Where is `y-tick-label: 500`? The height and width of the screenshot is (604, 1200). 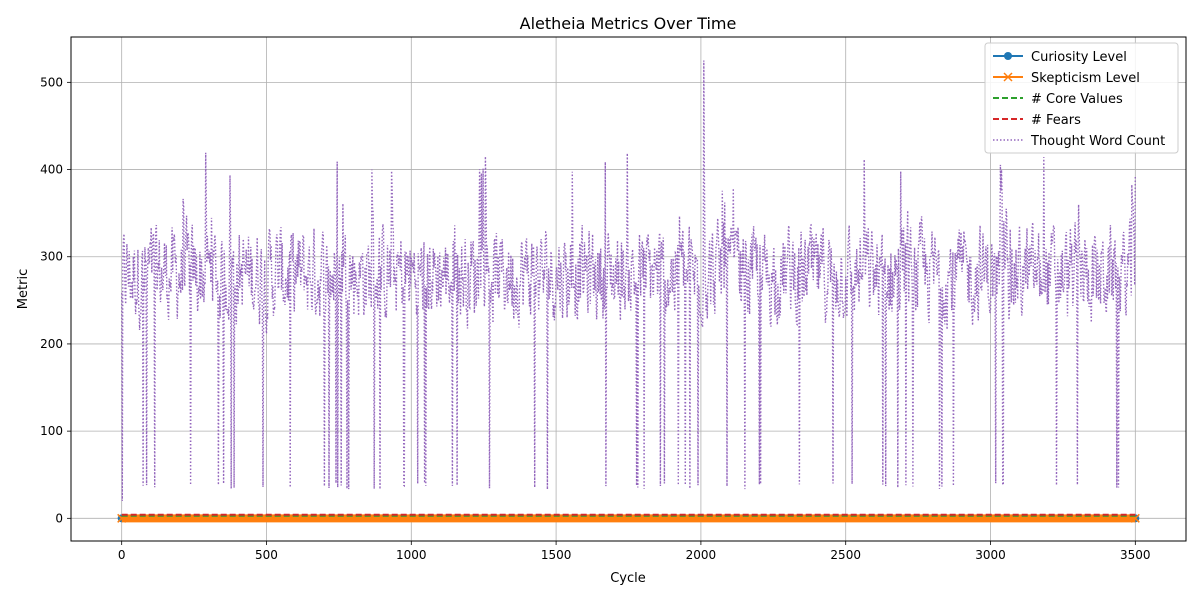 y-tick-label: 500 is located at coordinates (51, 82).